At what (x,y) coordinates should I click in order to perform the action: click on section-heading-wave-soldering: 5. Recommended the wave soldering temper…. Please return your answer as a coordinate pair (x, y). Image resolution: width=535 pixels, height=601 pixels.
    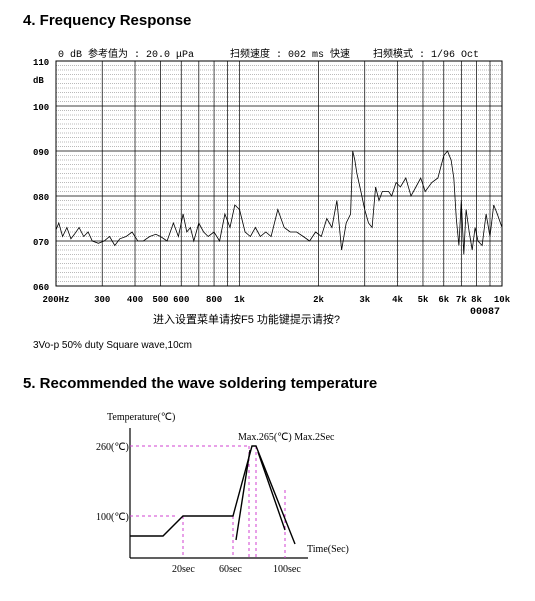
    Looking at the image, I should click on (200, 383).